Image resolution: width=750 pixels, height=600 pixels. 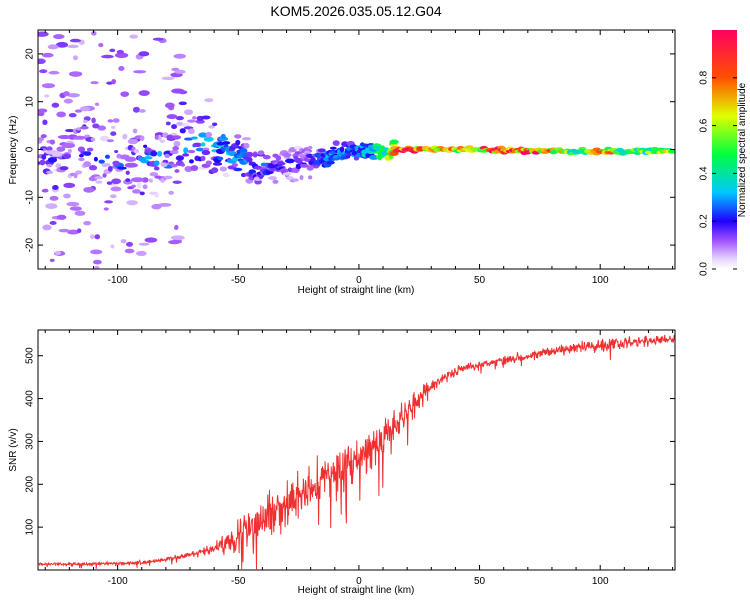 I want to click on spectrogram-x-tick-label: 0, so click(x=359, y=280).